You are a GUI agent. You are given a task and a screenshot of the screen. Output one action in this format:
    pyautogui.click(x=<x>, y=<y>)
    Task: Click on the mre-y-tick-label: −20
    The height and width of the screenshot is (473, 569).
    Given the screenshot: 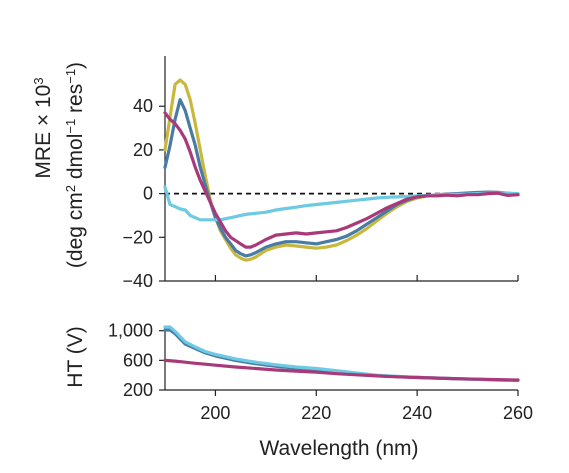 What is the action you would take?
    pyautogui.click(x=137, y=237)
    